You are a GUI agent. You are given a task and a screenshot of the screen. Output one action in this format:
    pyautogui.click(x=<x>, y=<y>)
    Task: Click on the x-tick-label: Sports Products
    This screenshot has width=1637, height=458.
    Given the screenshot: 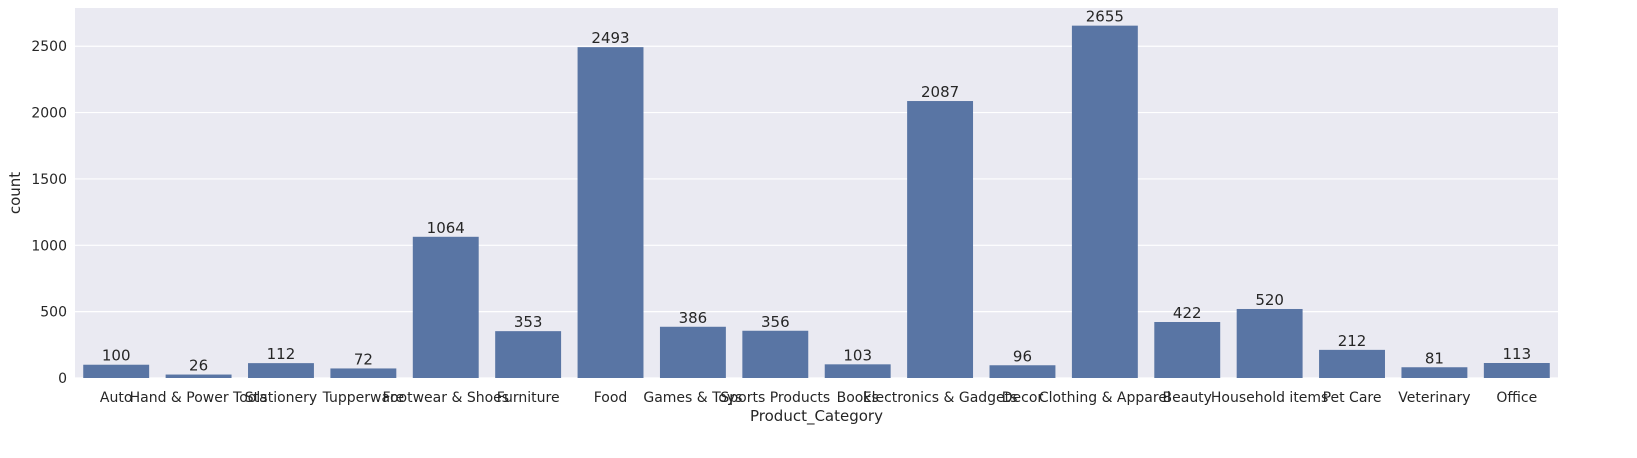 What is the action you would take?
    pyautogui.click(x=775, y=398)
    